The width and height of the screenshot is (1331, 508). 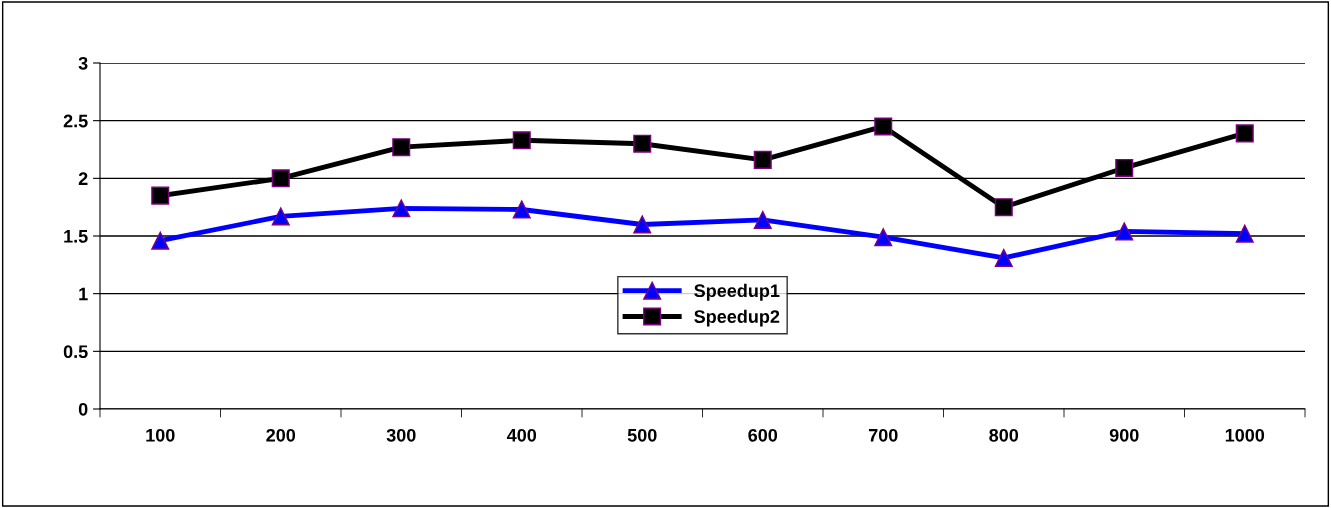 What do you see at coordinates (737, 292) in the screenshot?
I see `legend-label: Speedup1` at bounding box center [737, 292].